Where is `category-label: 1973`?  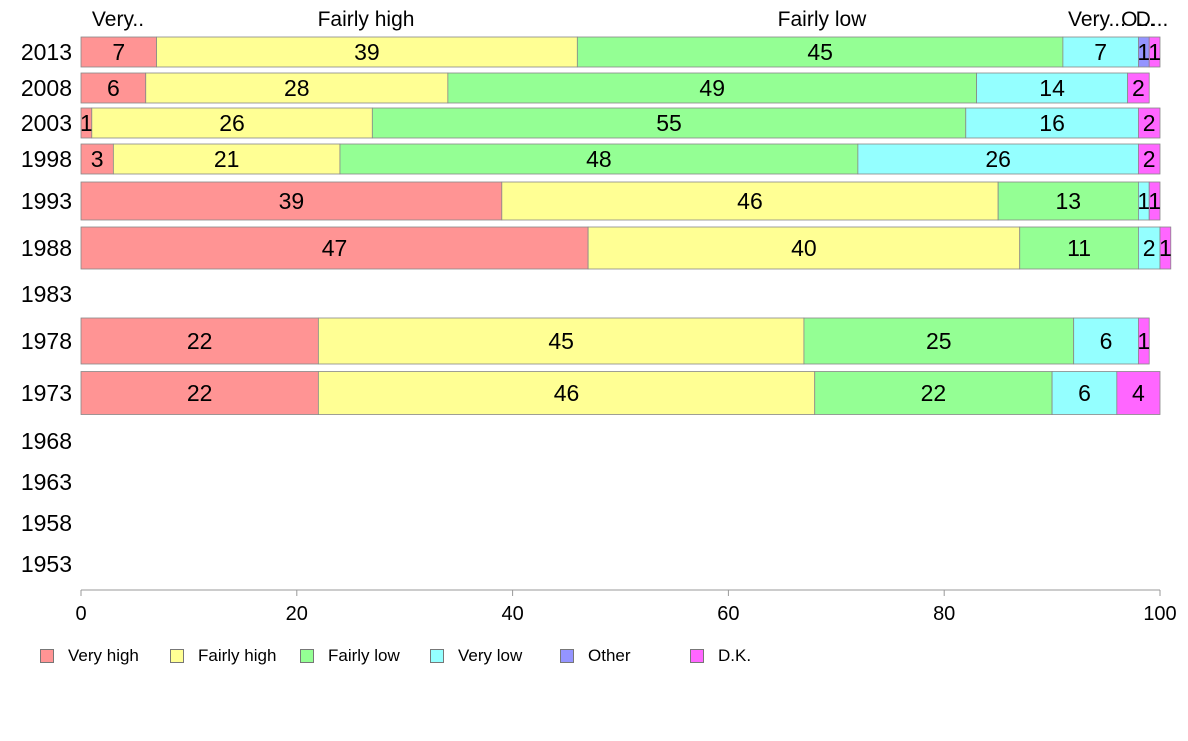 category-label: 1973 is located at coordinates (46, 393).